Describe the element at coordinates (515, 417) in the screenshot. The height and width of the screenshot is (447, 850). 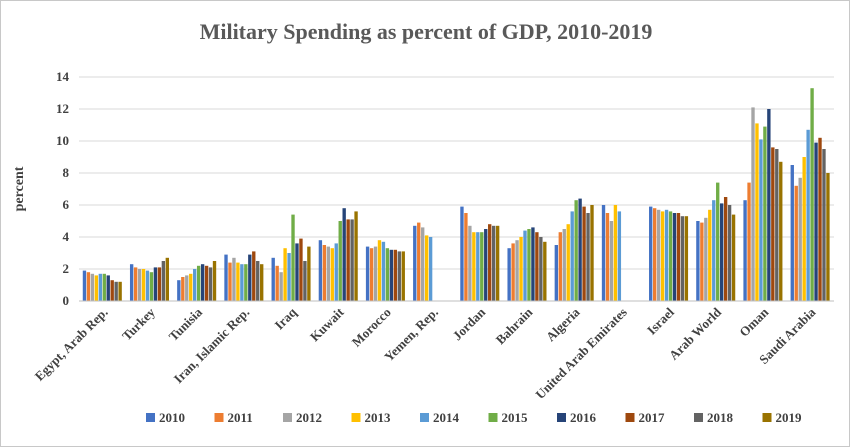
I see `legend-label: 2015` at that location.